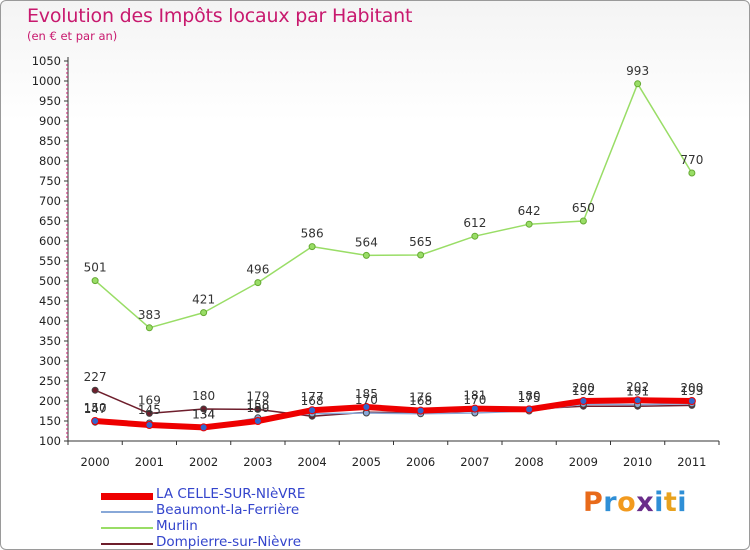 This screenshot has width=750, height=550. Describe the element at coordinates (203, 462) in the screenshot. I see `x-tick-label: 2002` at that location.